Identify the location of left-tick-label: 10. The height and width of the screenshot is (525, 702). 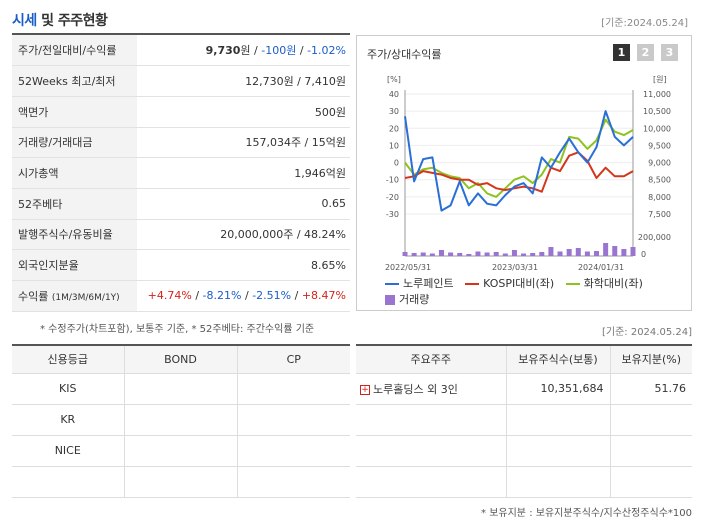
(394, 145).